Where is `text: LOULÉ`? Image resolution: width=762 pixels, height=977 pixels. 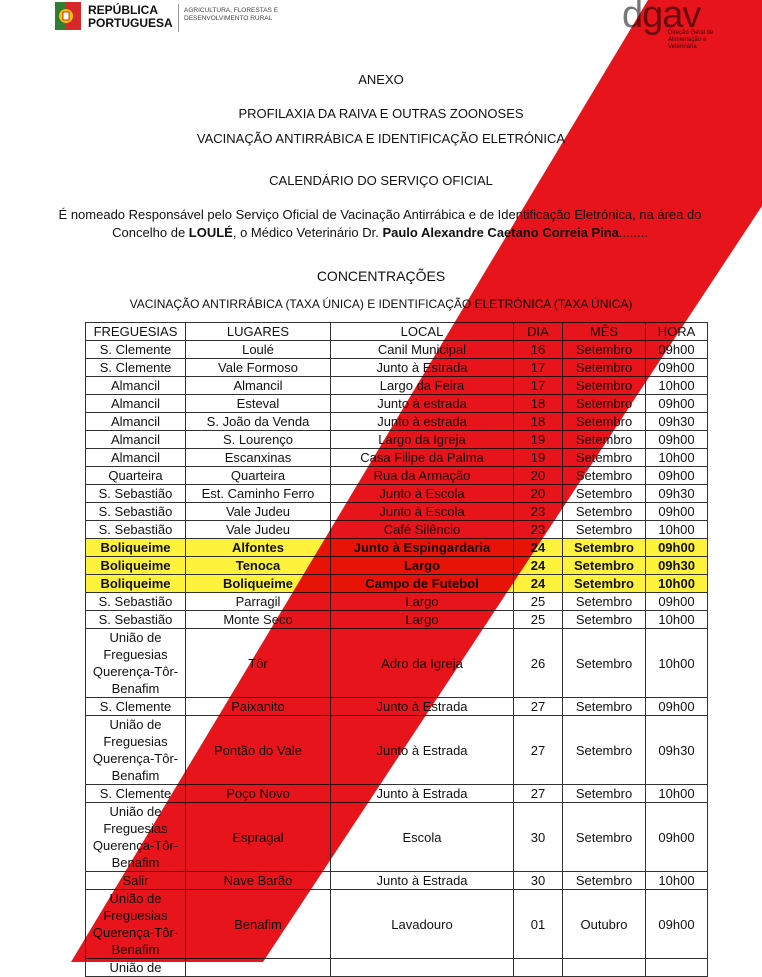
text: LOULÉ is located at coordinates (210, 232).